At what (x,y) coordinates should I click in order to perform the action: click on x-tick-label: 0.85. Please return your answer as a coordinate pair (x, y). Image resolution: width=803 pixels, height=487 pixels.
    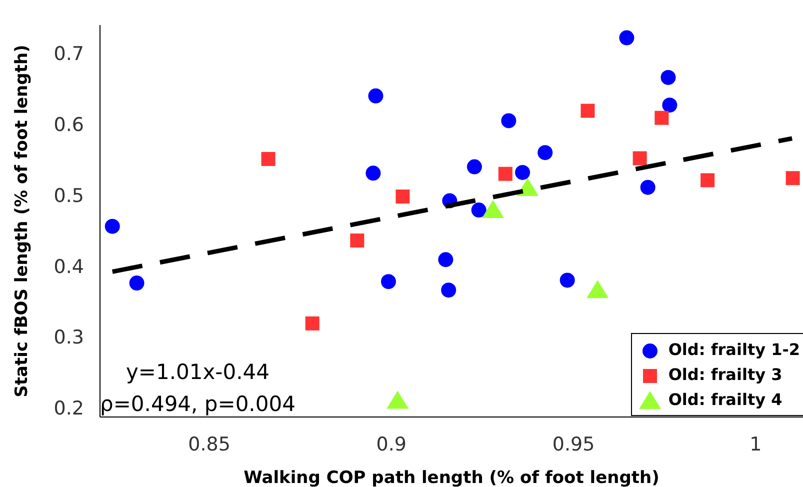
    Looking at the image, I should click on (209, 444).